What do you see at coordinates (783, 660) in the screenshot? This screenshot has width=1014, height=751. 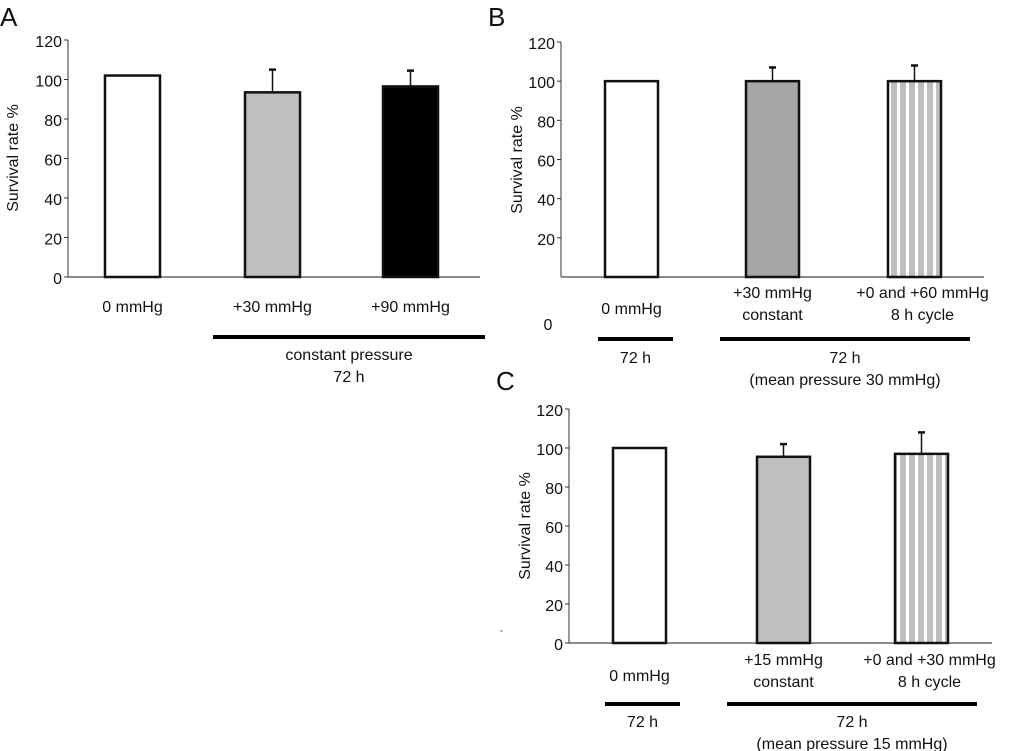 I see `category-label-2: +15 mmHg` at bounding box center [783, 660].